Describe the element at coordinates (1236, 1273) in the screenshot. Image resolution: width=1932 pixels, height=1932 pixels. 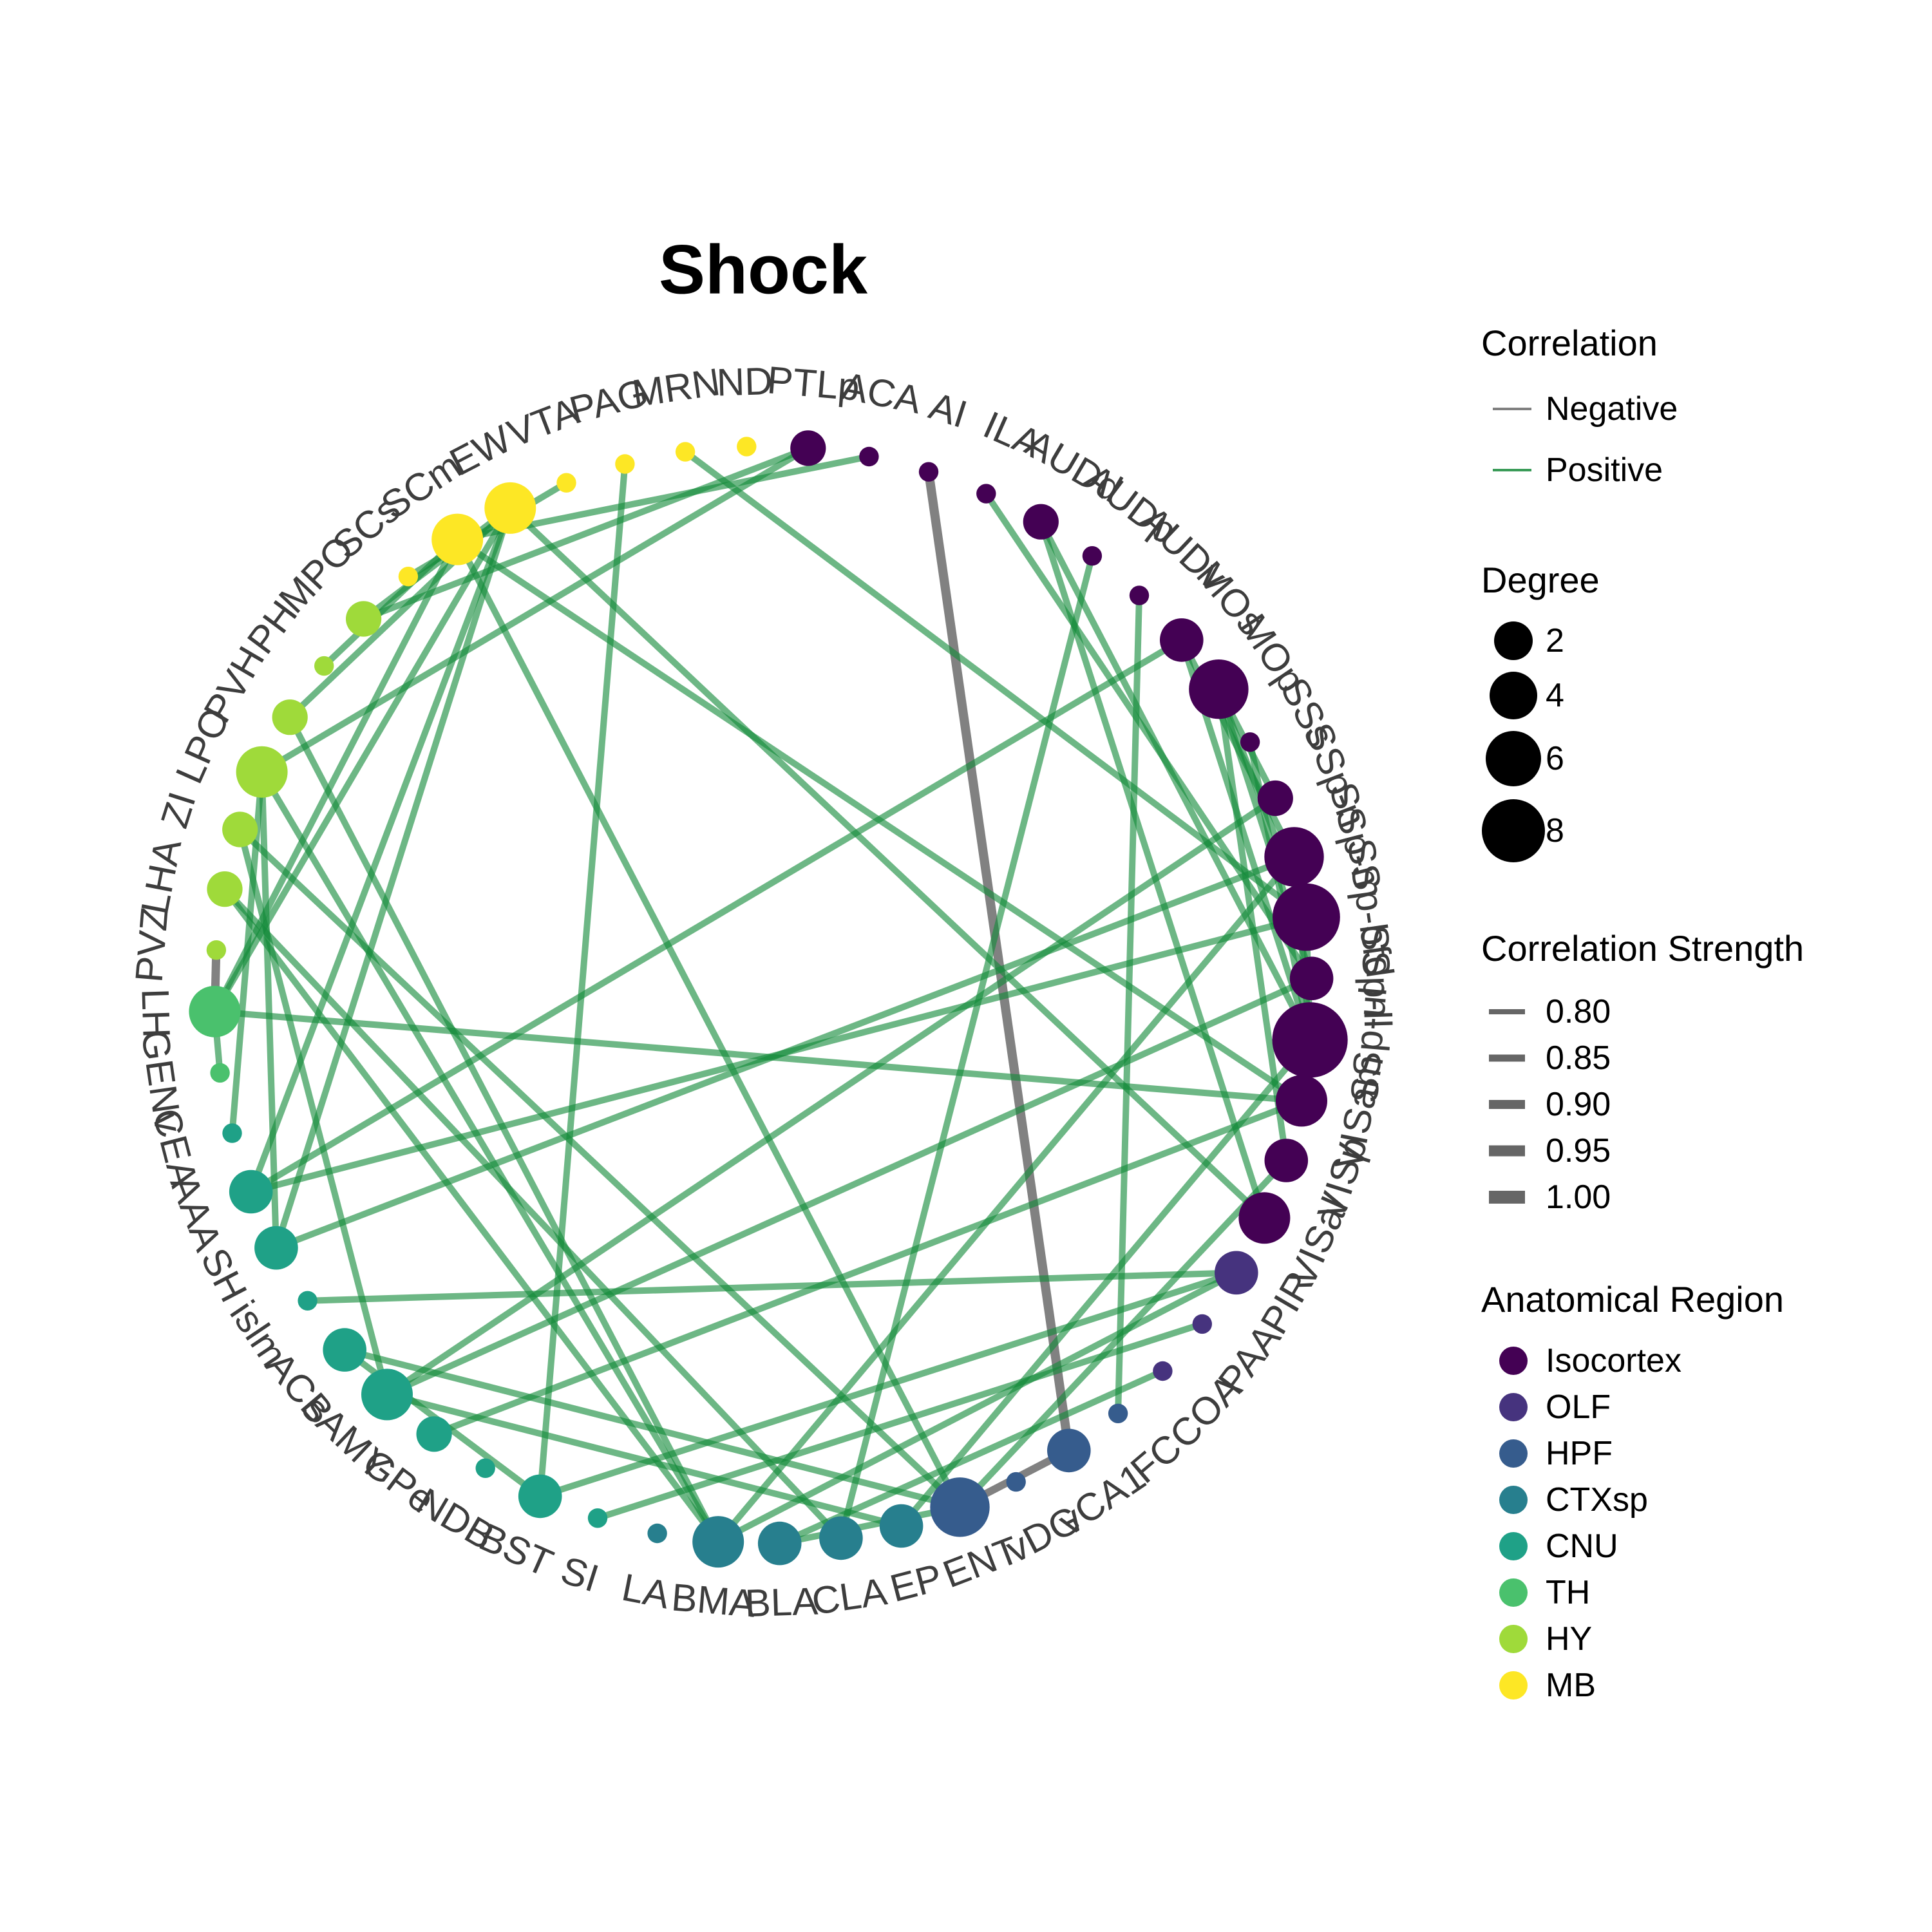
I see `node-pir` at that location.